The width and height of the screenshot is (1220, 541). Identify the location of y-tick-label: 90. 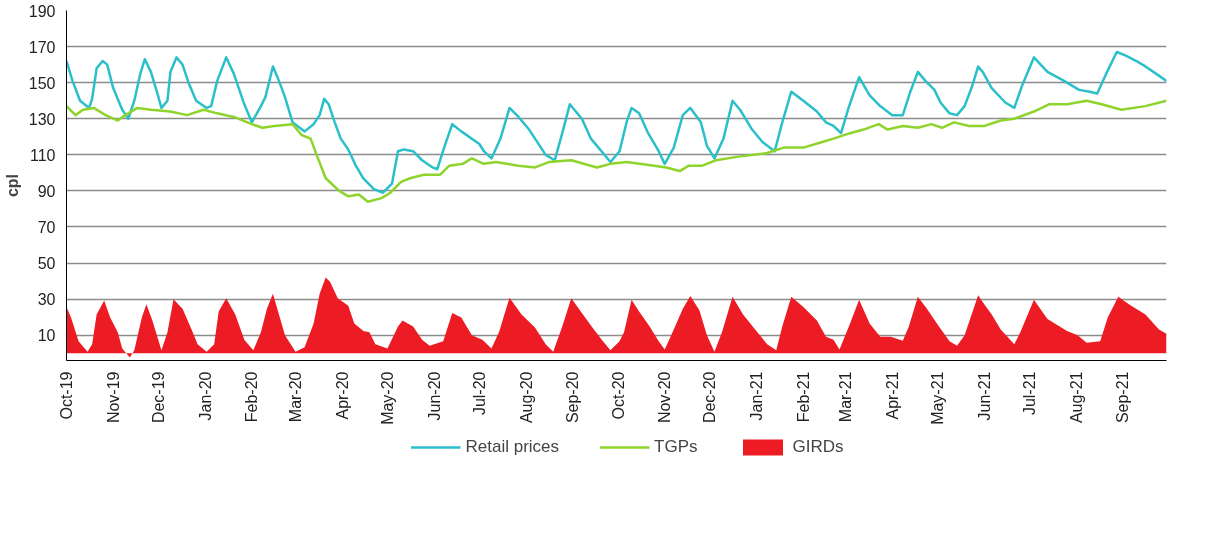
(46, 191).